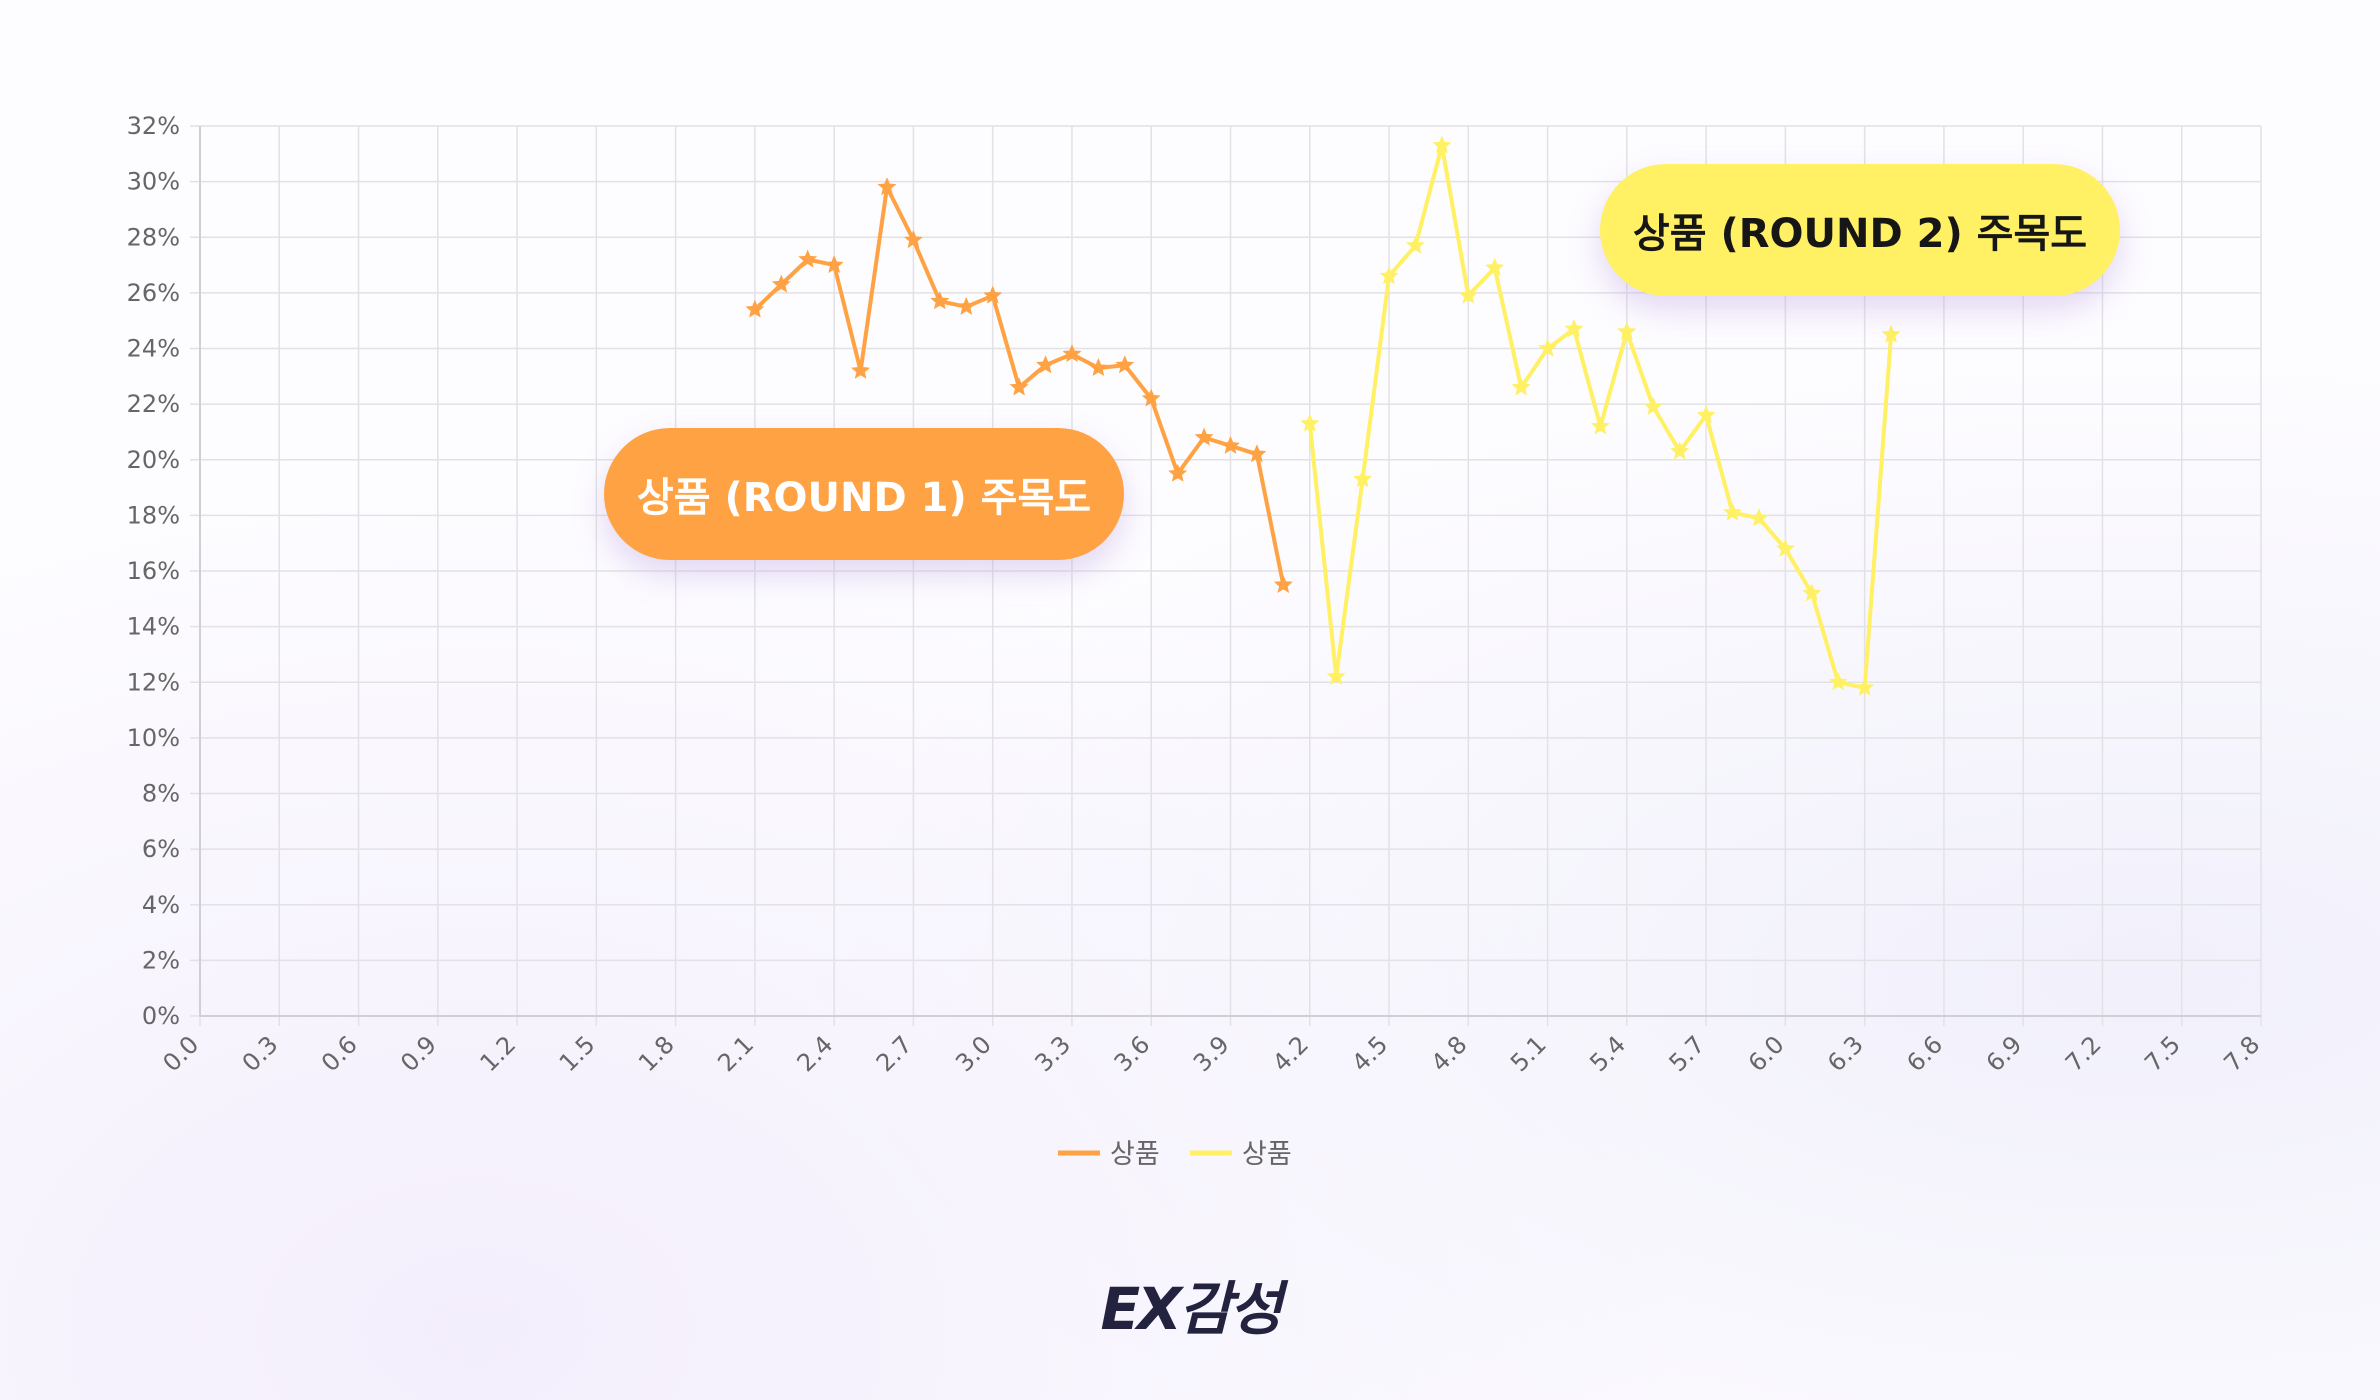 The image size is (2380, 1400). Describe the element at coordinates (153, 126) in the screenshot. I see `y-tick-label: 32%` at that location.